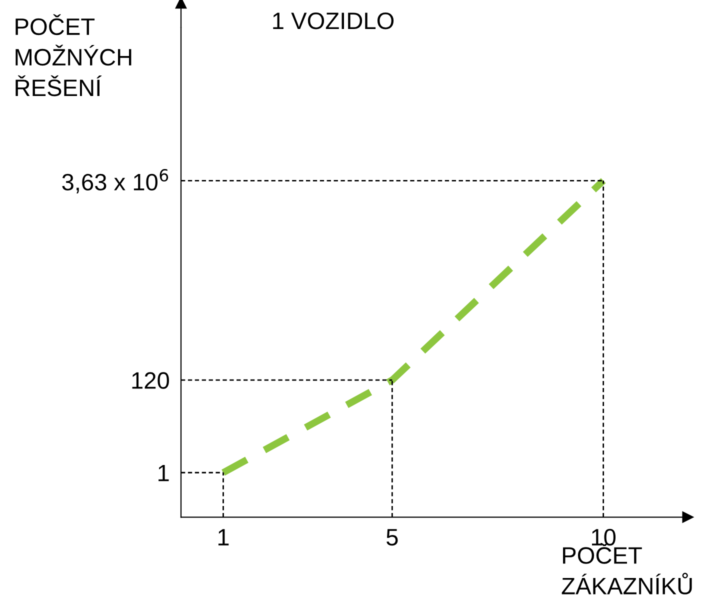  What do you see at coordinates (163, 473) in the screenshot?
I see `y-tick-label: 1` at bounding box center [163, 473].